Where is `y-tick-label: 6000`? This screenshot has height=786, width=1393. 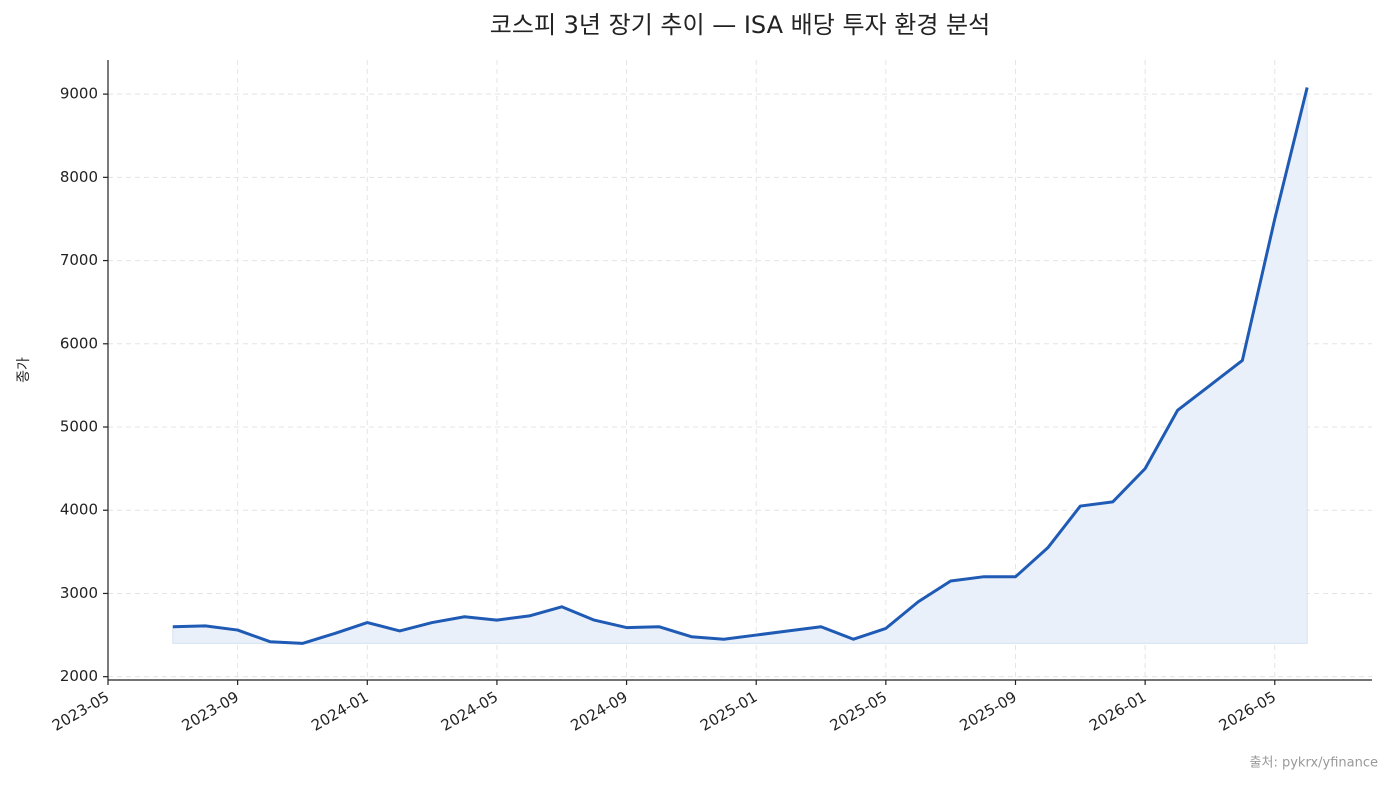 y-tick-label: 6000 is located at coordinates (79, 343).